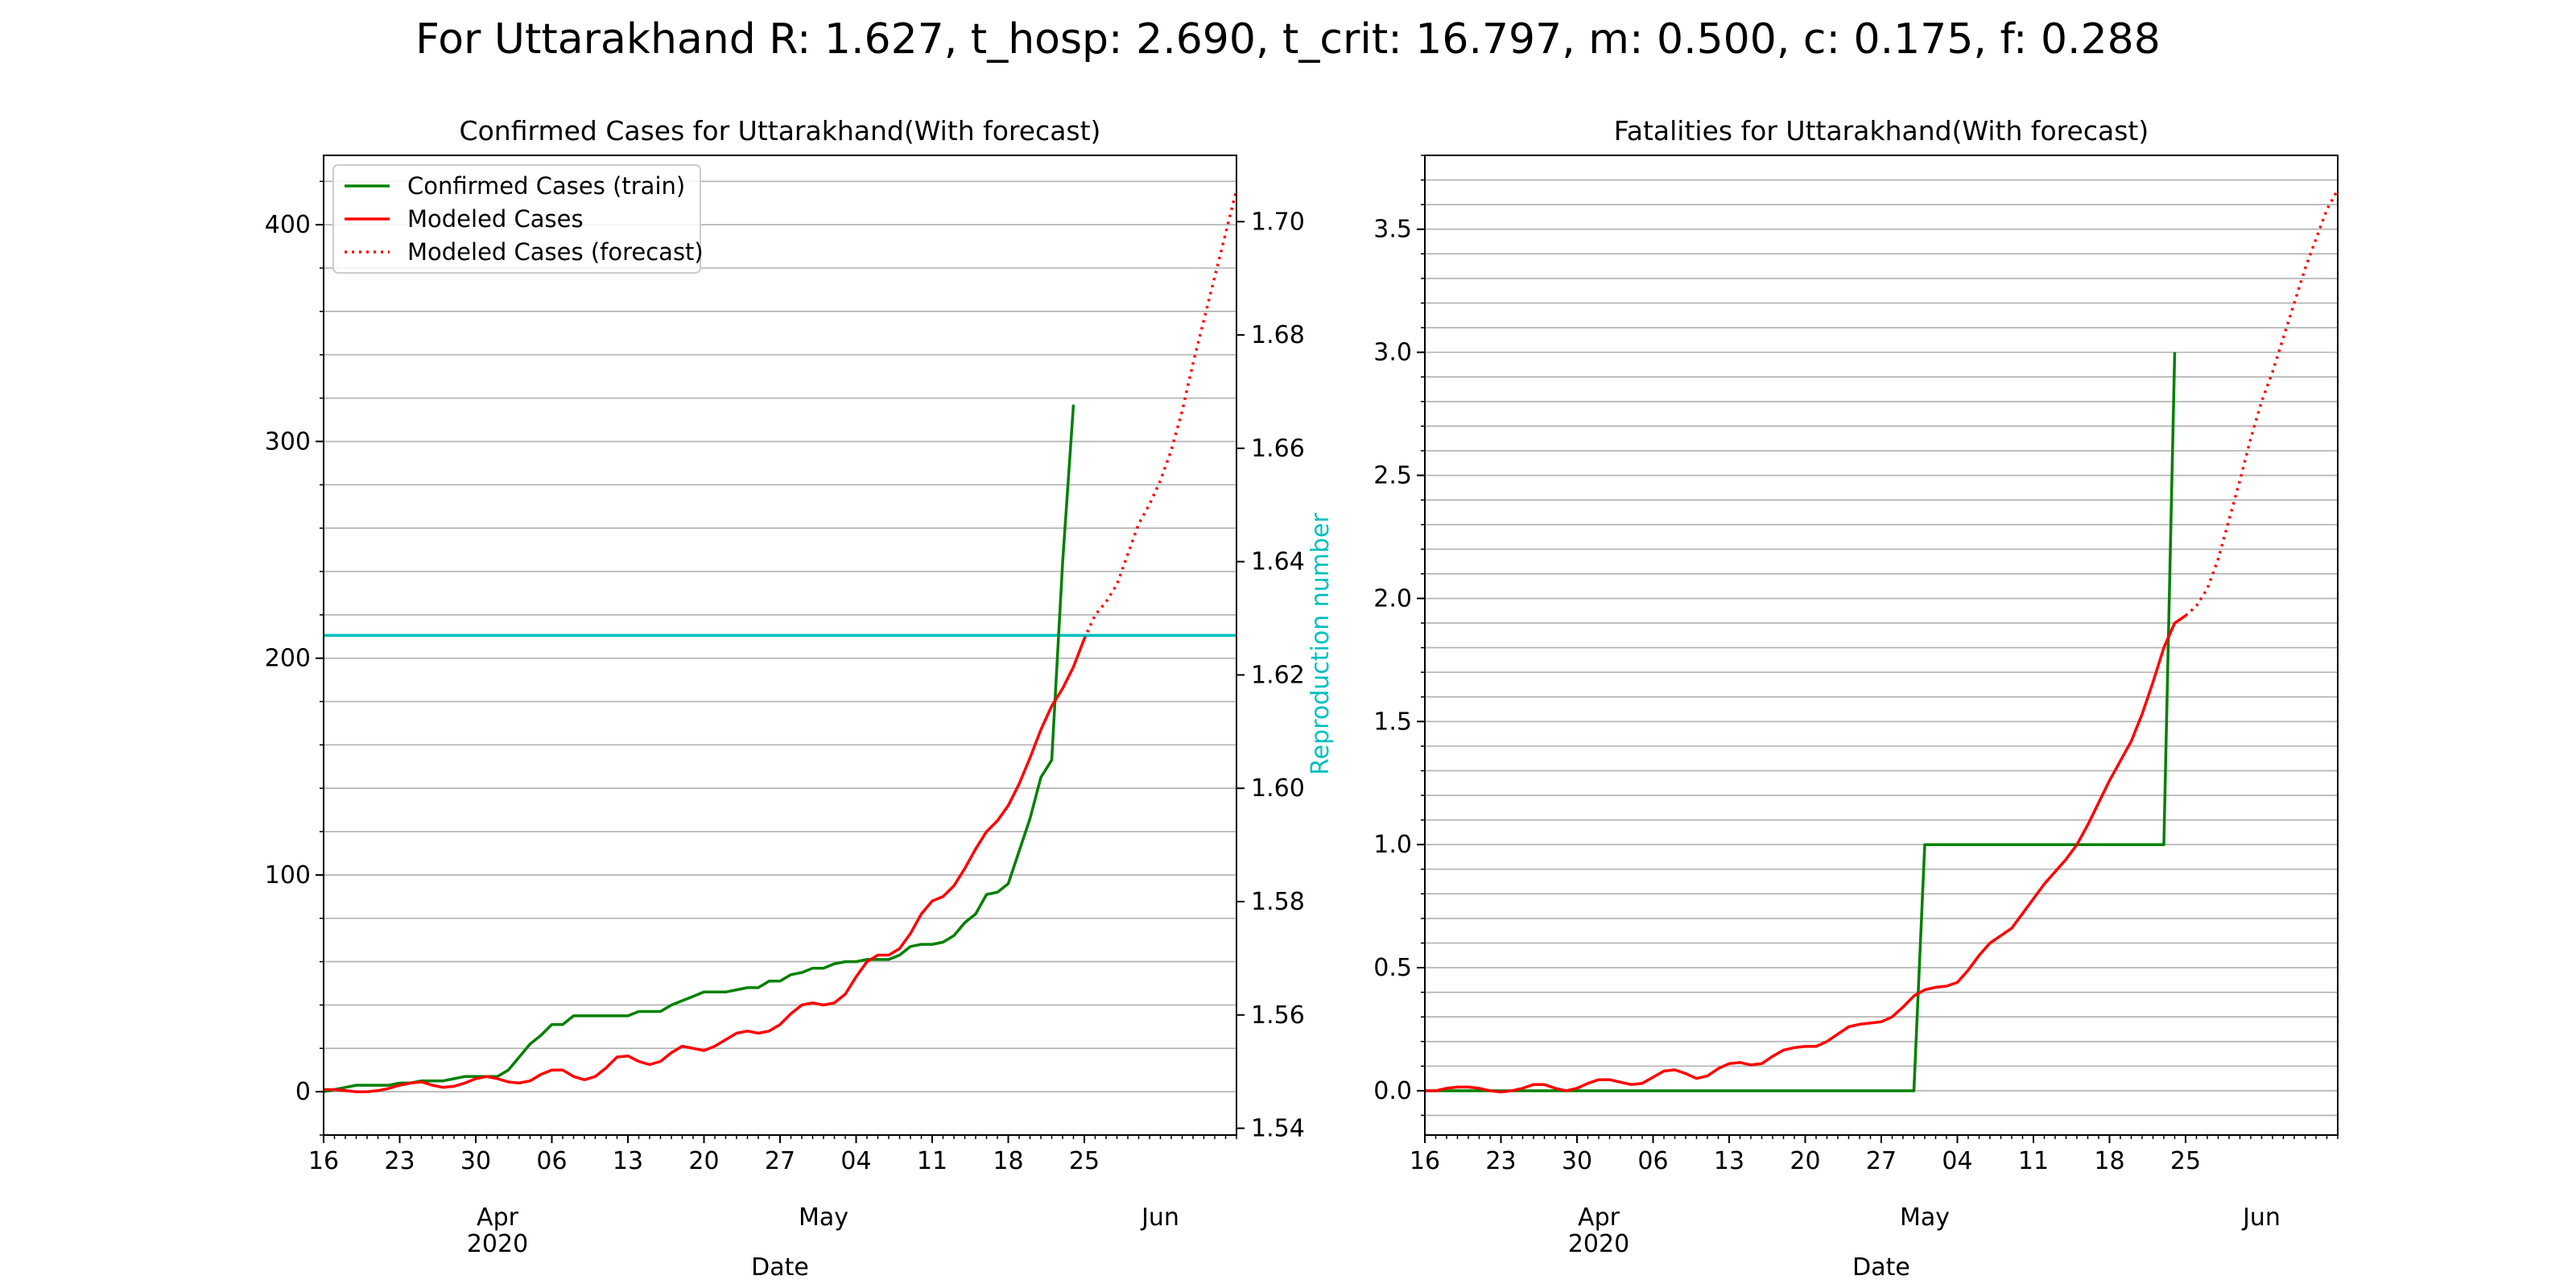 This screenshot has width=2576, height=1288. I want to click on legend-box, so click(516, 219).